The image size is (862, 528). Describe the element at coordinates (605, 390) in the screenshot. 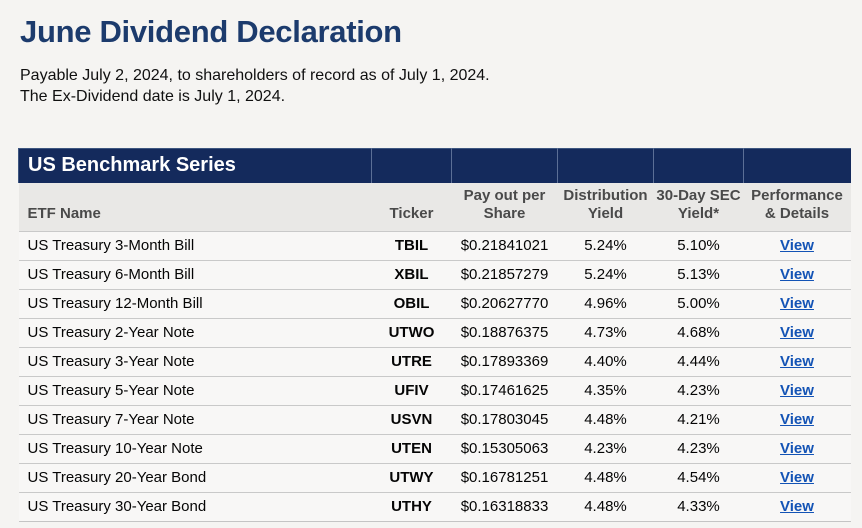

I see `distribution-yield-cell: 4.35%` at that location.